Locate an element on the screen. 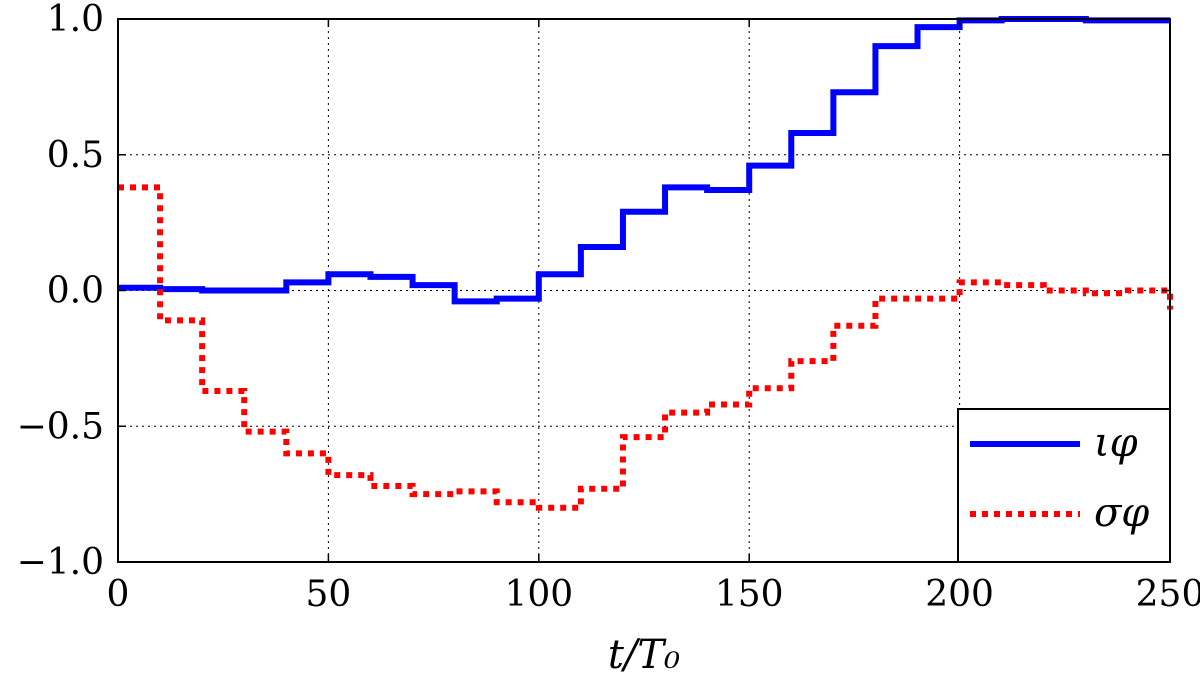  y-tick-label: 1.0 is located at coordinates (75, 20).